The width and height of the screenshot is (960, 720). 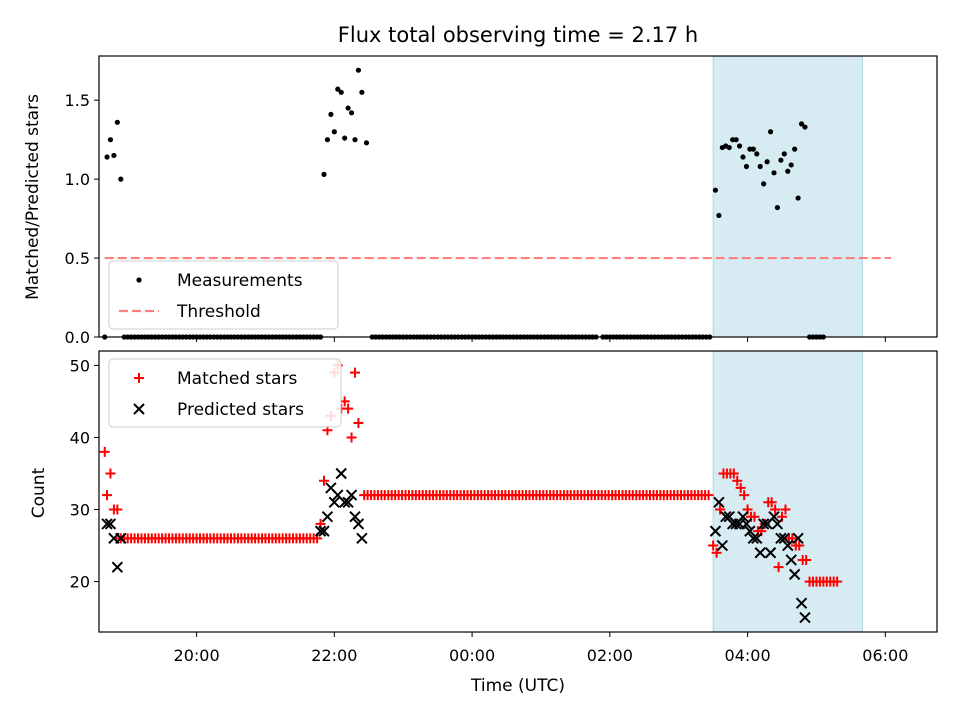 I want to click on y-tick-label: 20, so click(x=80, y=582).